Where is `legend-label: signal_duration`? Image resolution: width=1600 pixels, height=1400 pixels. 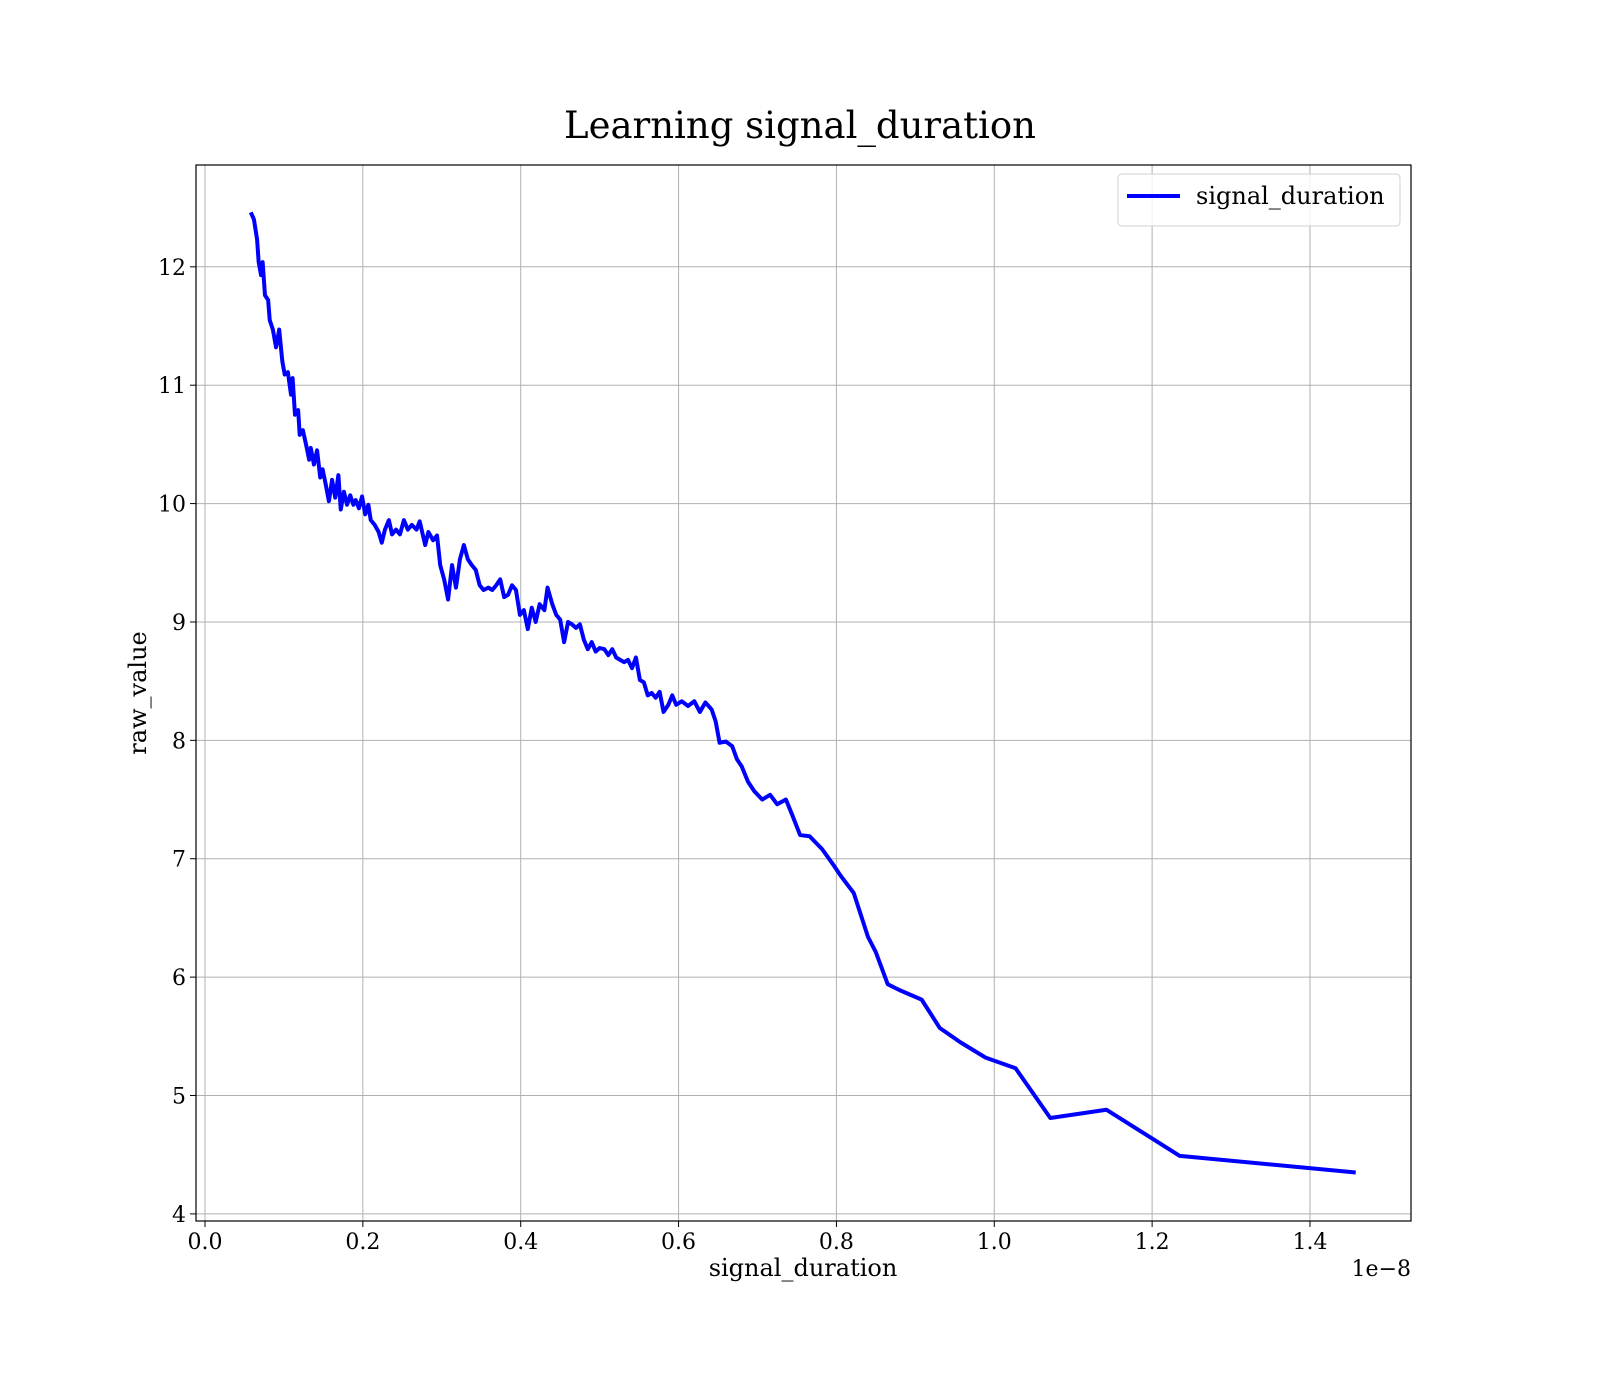 legend-label: signal_duration is located at coordinates (1290, 196).